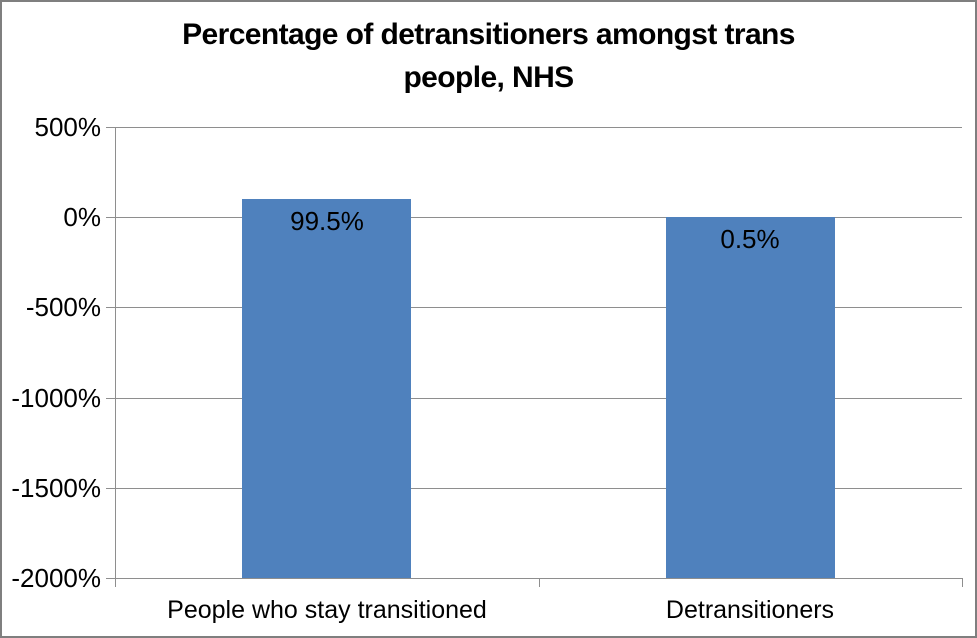 This screenshot has height=638, width=977. What do you see at coordinates (56, 578) in the screenshot?
I see `y-axis-label: -2000%` at bounding box center [56, 578].